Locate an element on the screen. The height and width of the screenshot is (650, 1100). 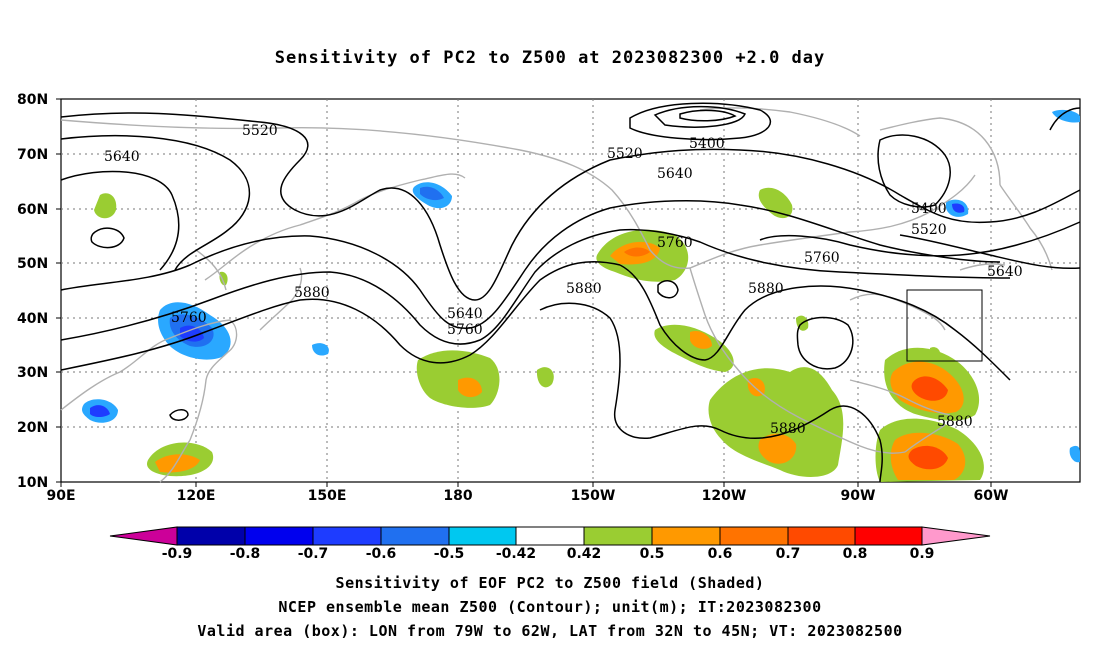
lon-label: 150W is located at coordinates (593, 496).